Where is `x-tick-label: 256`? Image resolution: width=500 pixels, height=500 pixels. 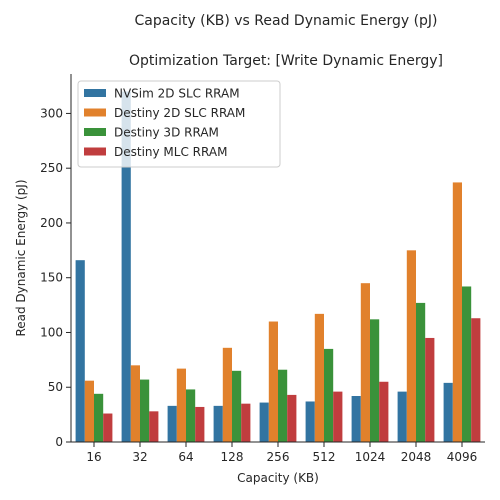 x-tick-label: 256 is located at coordinates (278, 457).